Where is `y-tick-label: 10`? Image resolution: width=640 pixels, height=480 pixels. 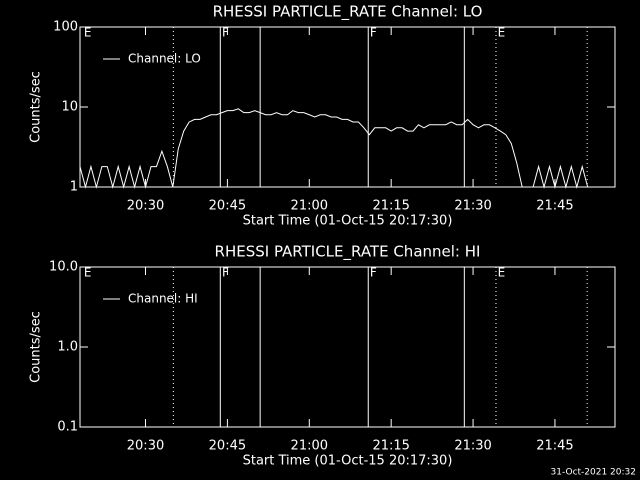 y-tick-label: 10 is located at coordinates (69, 107).